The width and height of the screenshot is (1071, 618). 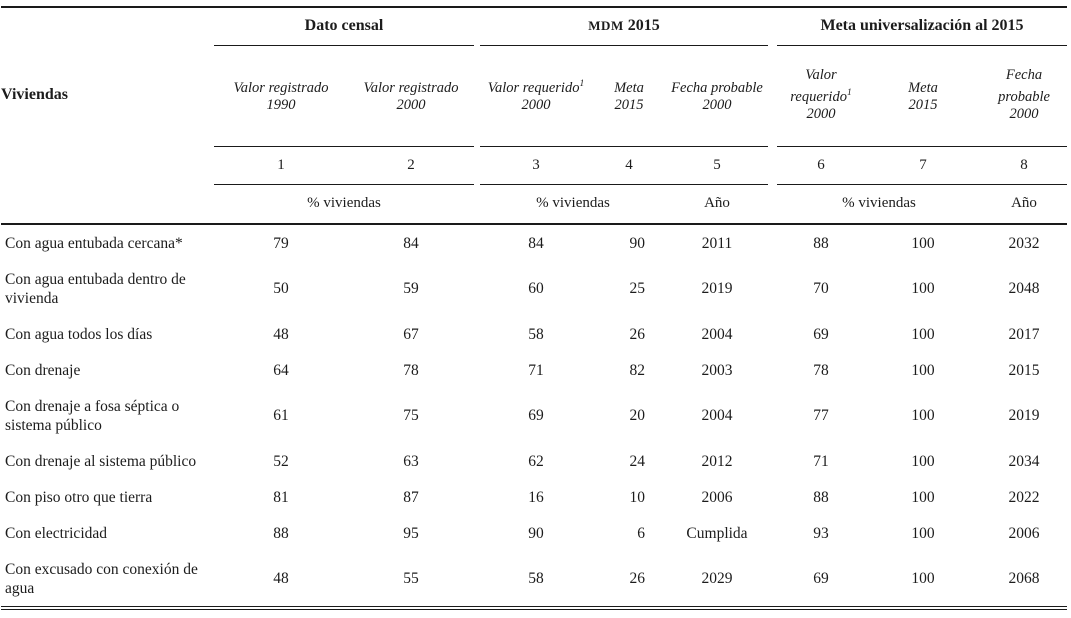 What do you see at coordinates (1024, 581) in the screenshot?
I see `cell-value: 2068` at bounding box center [1024, 581].